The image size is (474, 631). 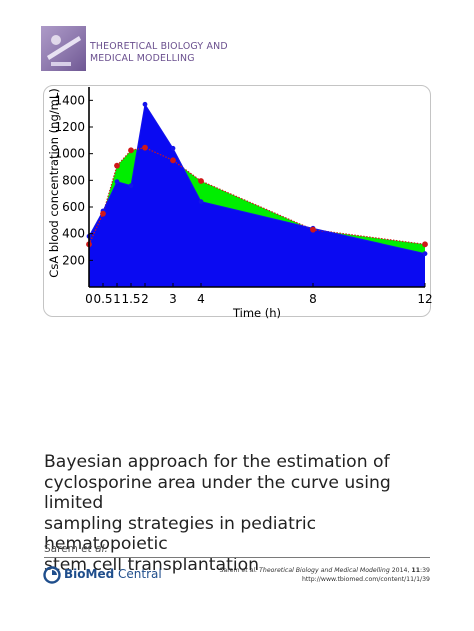 I want to click on x-tick-label: 8, so click(x=313, y=299).